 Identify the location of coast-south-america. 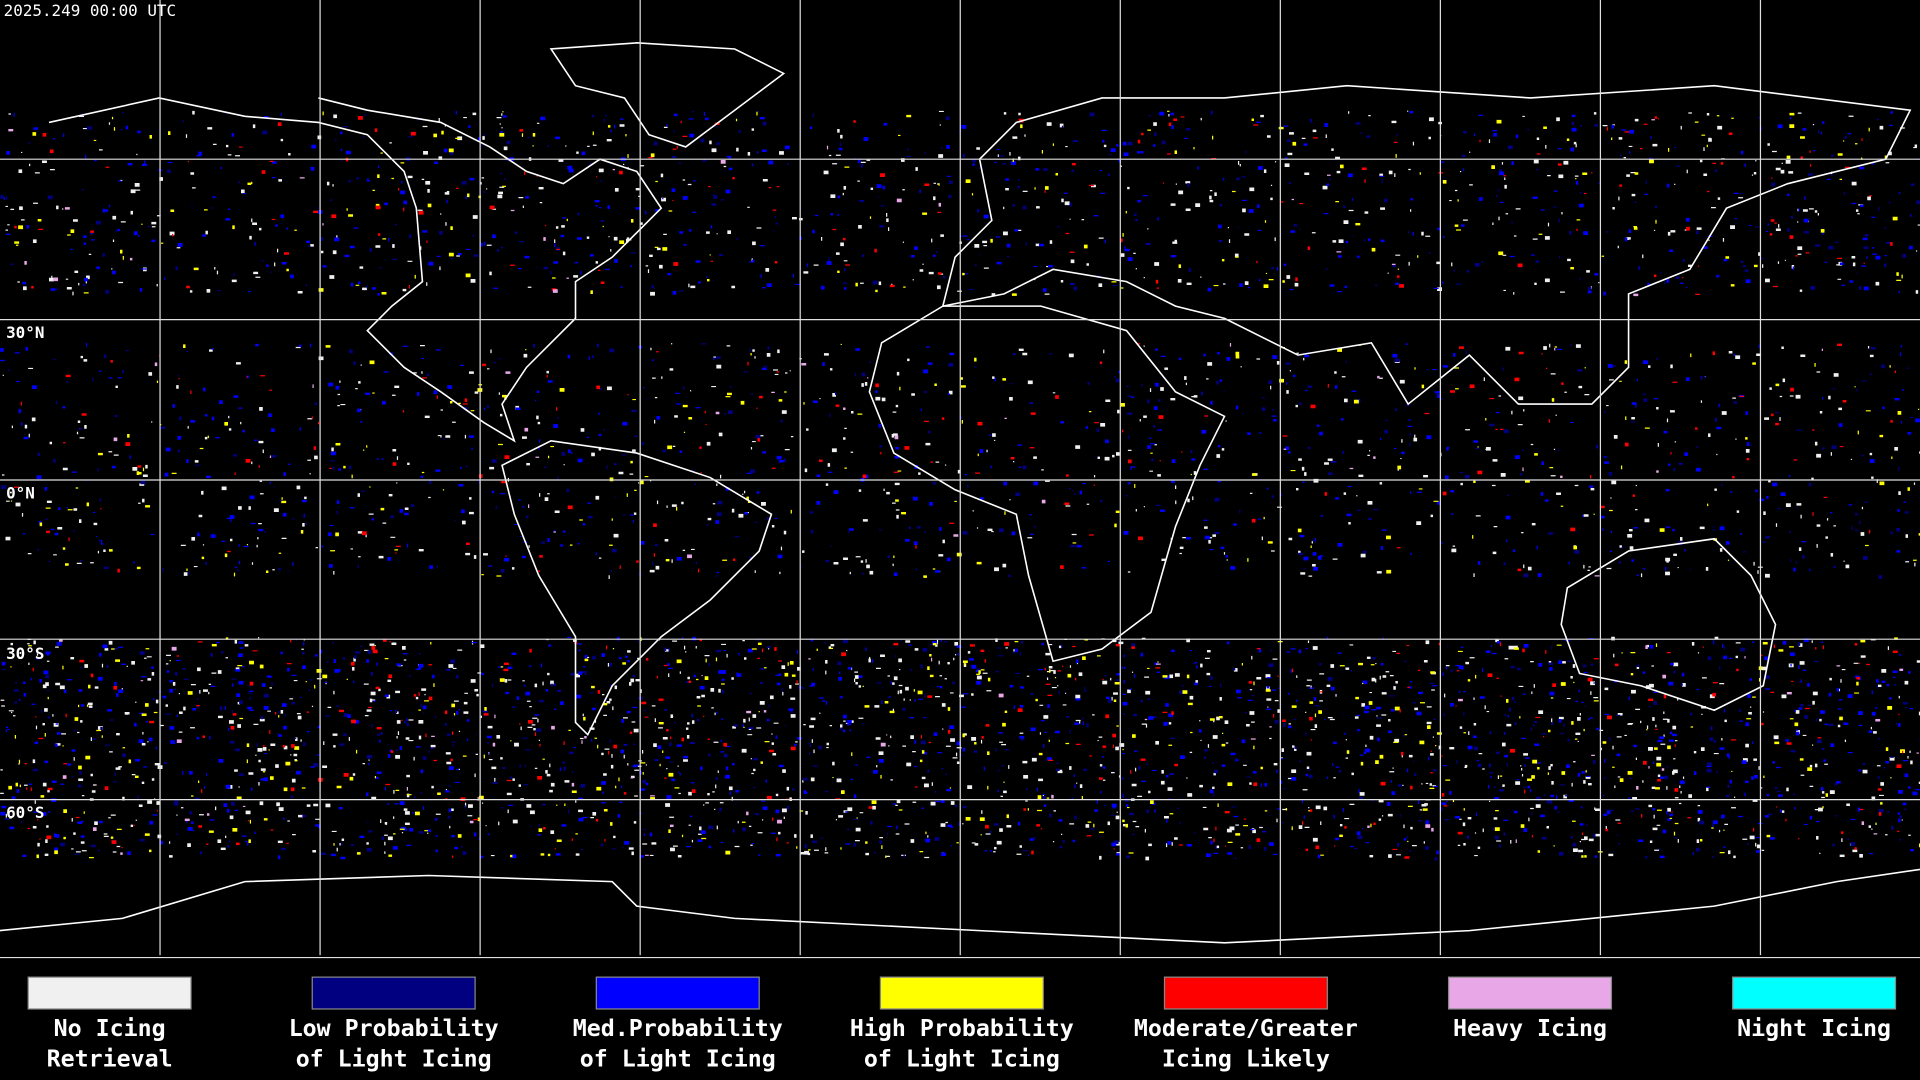
(637, 588).